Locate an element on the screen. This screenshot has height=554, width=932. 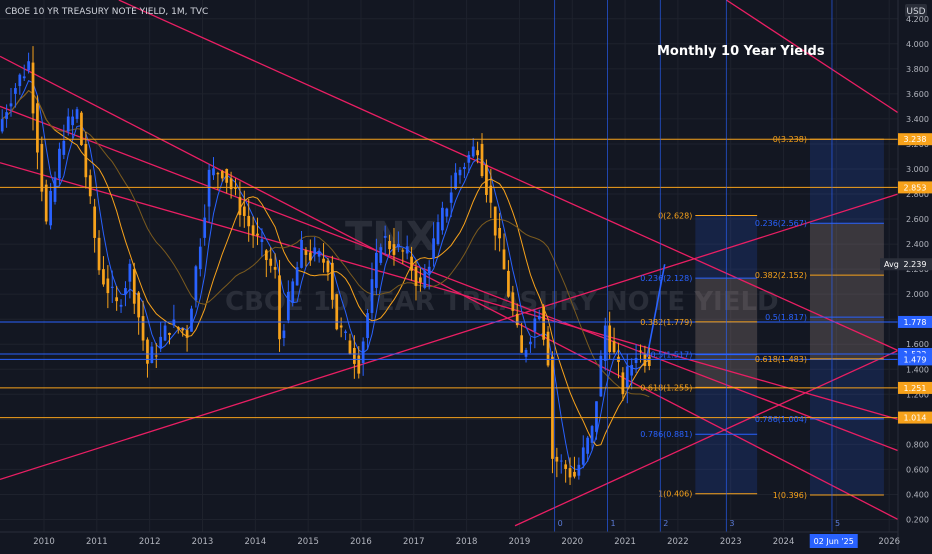
avg-badge is located at coordinates (906, 264).